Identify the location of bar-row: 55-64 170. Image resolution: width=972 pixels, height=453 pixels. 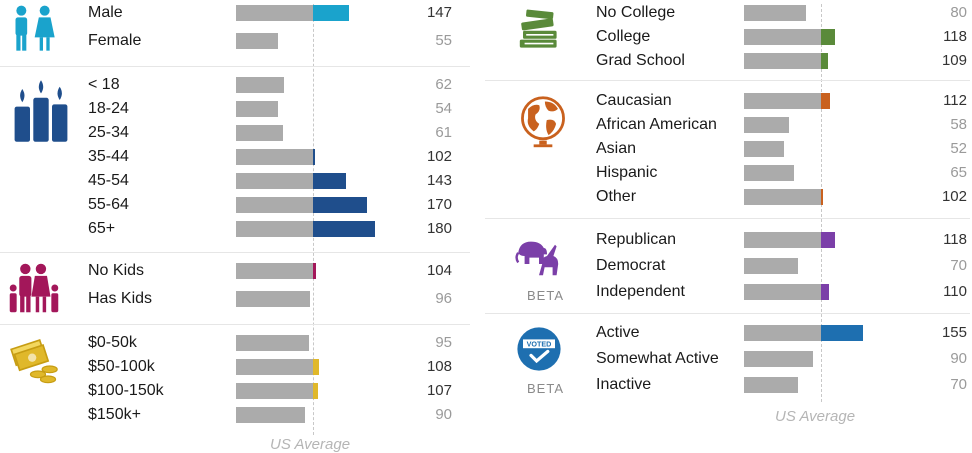
(236, 206).